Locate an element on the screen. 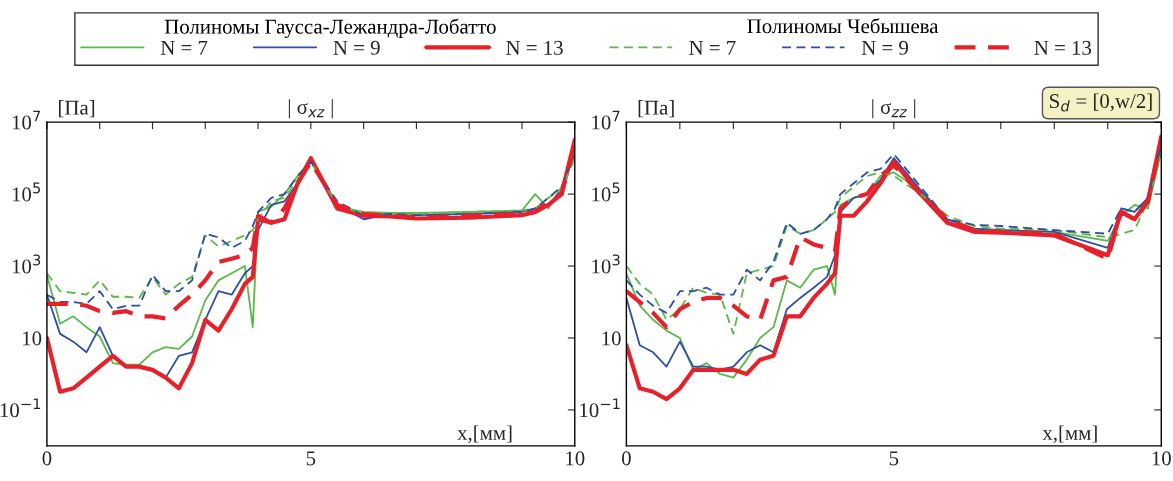 This screenshot has height=481, width=1173. text: S$_{d}$ = [0,w/2] is located at coordinates (1101, 102).